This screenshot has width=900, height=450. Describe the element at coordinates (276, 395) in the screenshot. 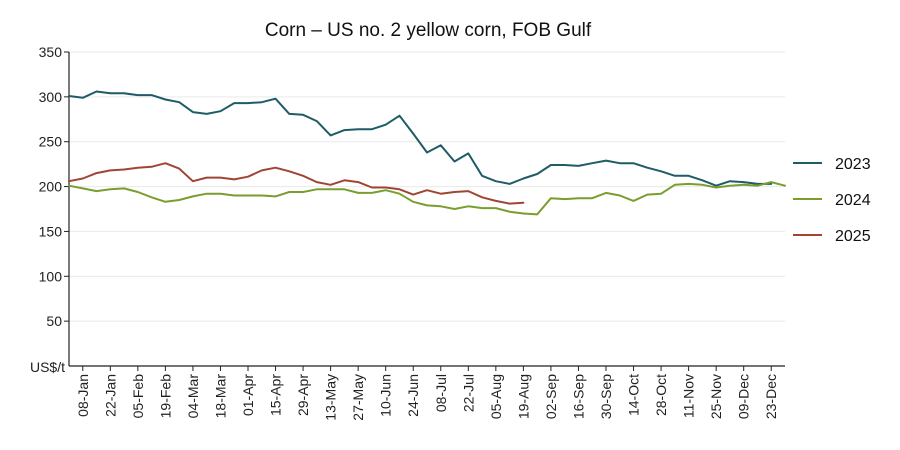

I see `x-tick-label: 15-Apr` at that location.